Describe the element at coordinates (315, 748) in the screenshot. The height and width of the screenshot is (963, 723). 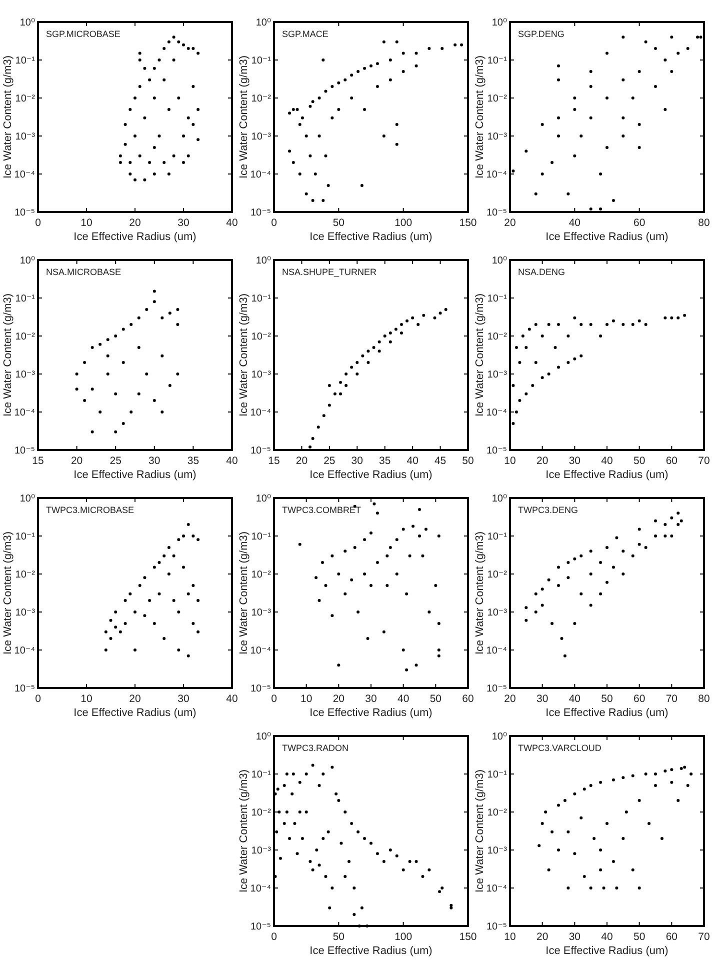
I see `text: TWPC3.RADON` at that location.